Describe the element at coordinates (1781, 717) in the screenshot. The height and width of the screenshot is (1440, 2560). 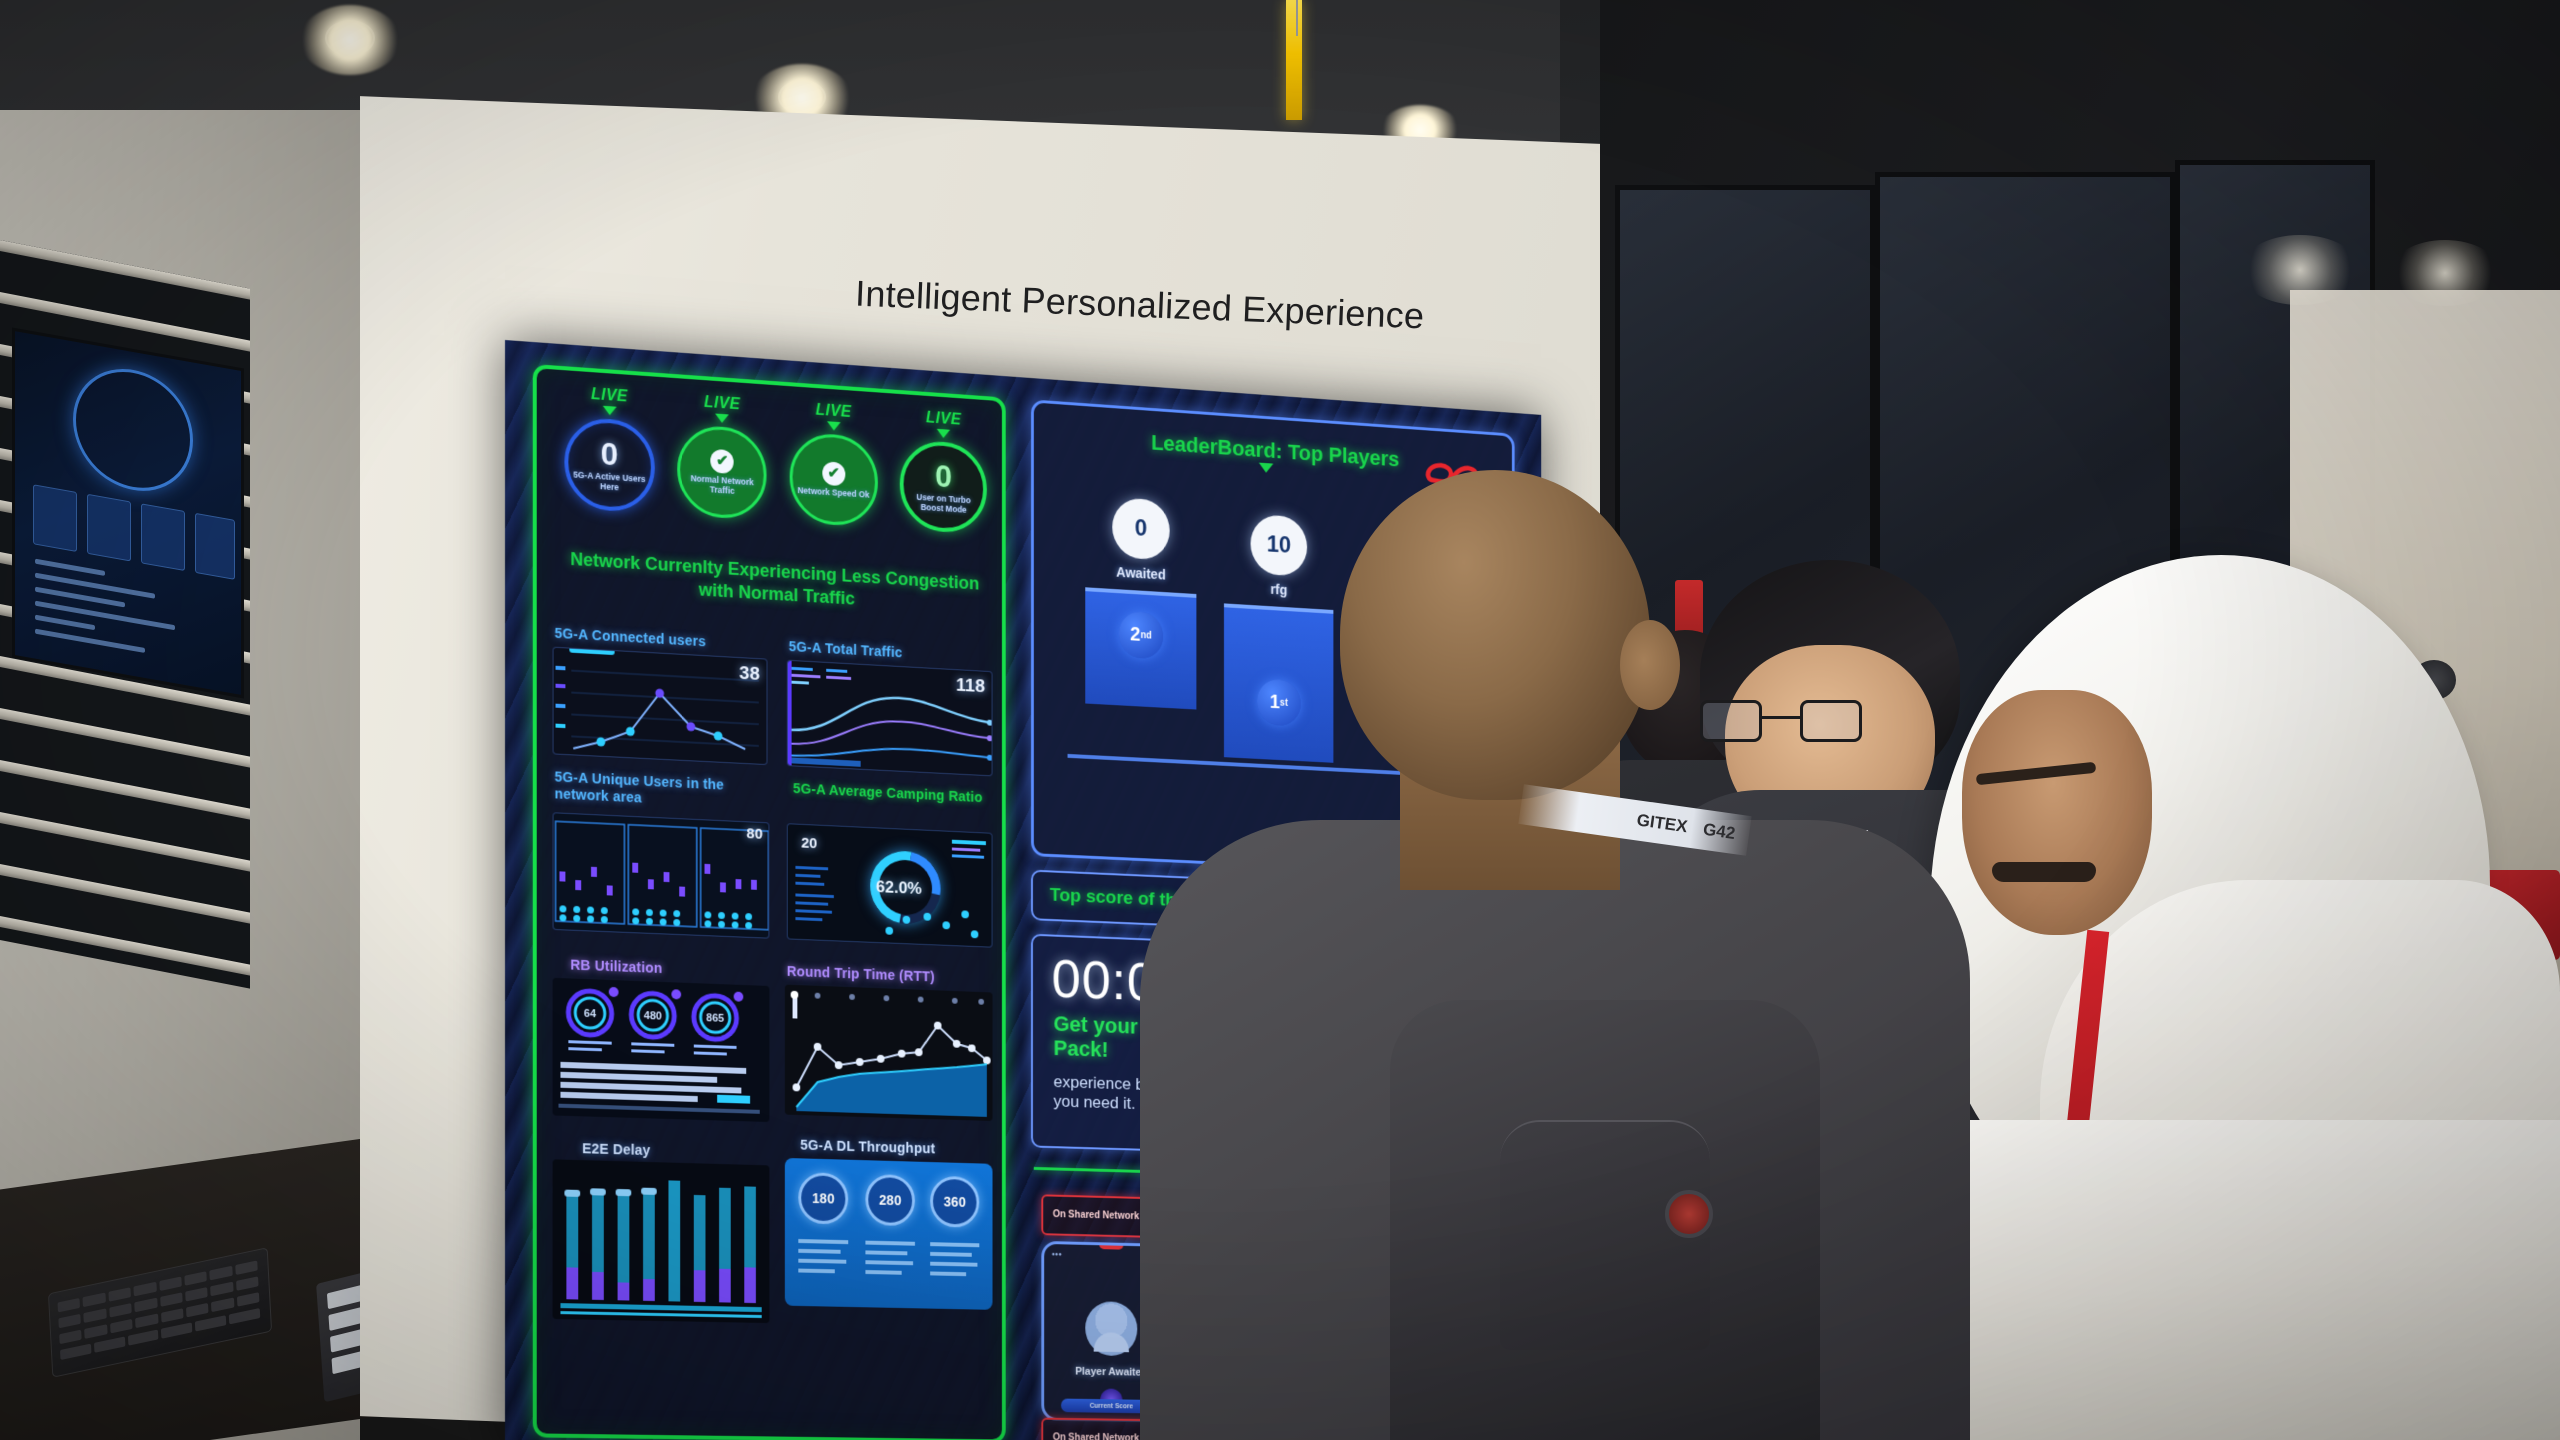
I see `glasses-bridge` at that location.